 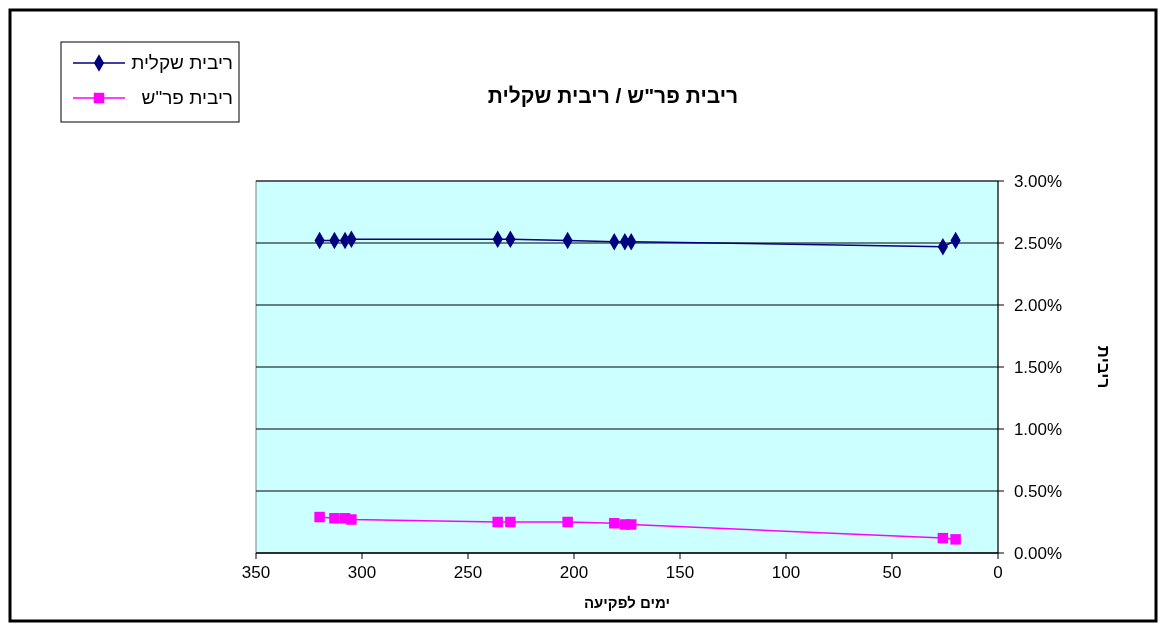 What do you see at coordinates (574, 572) in the screenshot?
I see `x-tick-label: 200` at bounding box center [574, 572].